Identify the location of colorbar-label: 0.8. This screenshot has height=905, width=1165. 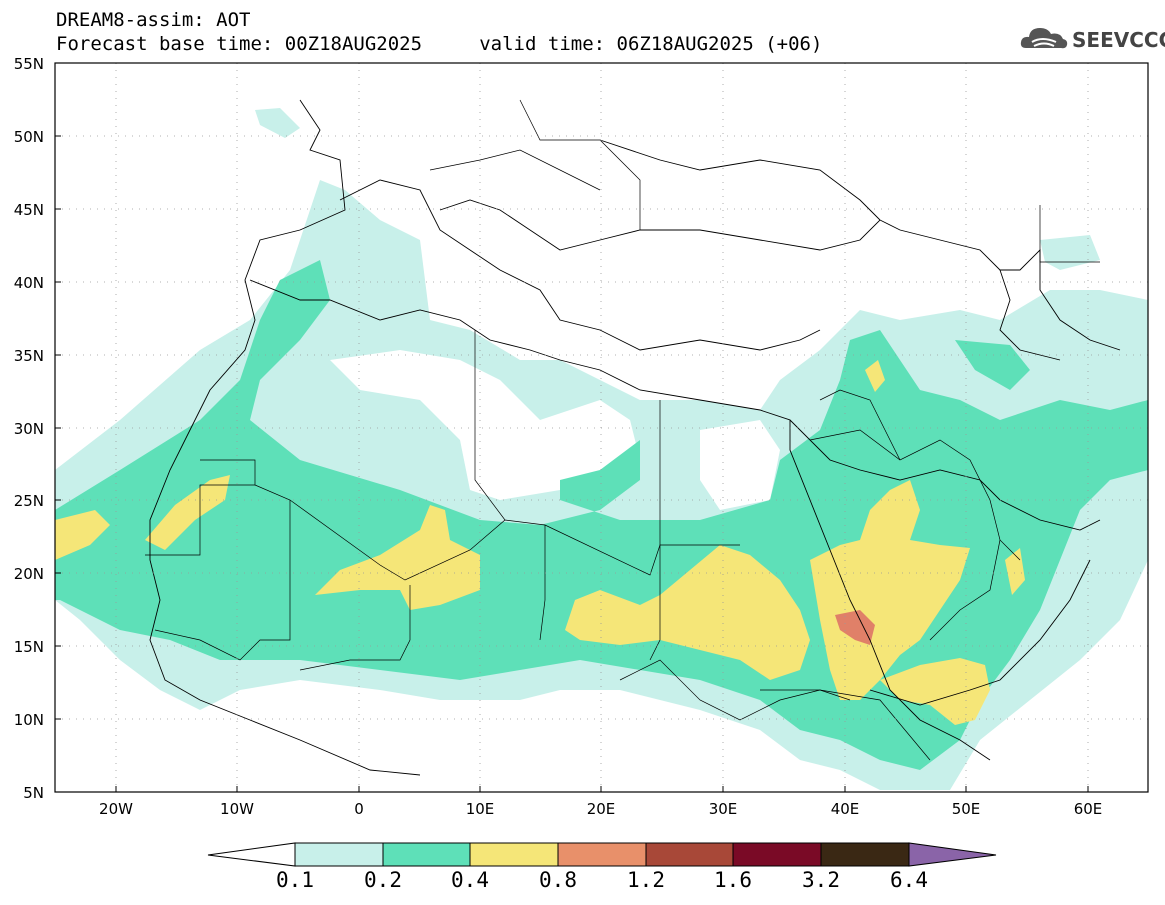
(558, 880).